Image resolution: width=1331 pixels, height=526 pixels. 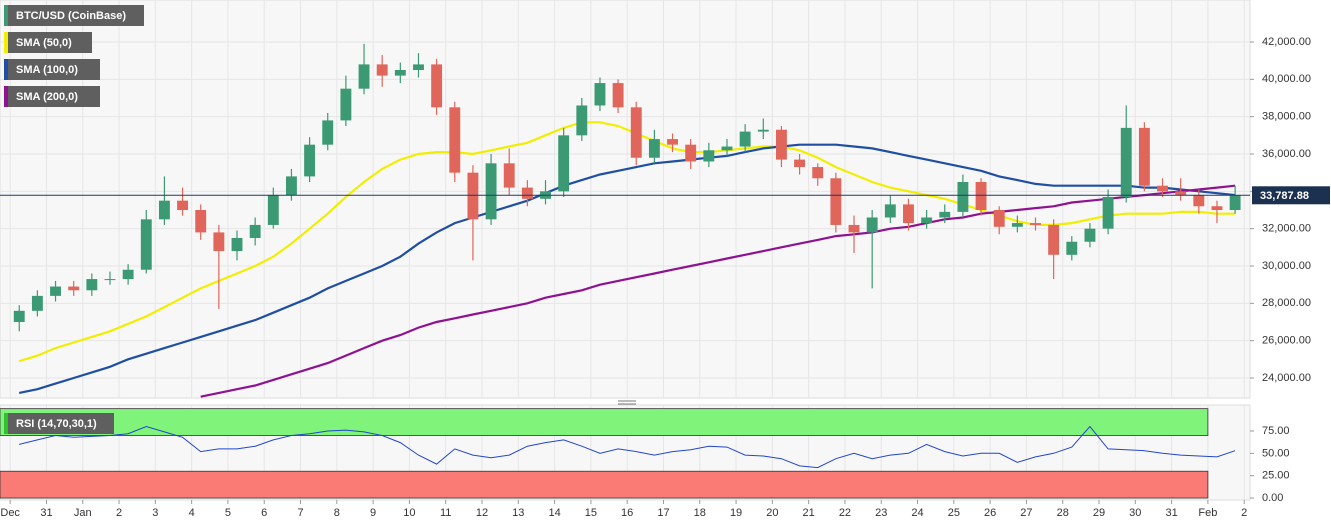 What do you see at coordinates (990, 513) in the screenshot?
I see `x-tick-label: 26` at bounding box center [990, 513].